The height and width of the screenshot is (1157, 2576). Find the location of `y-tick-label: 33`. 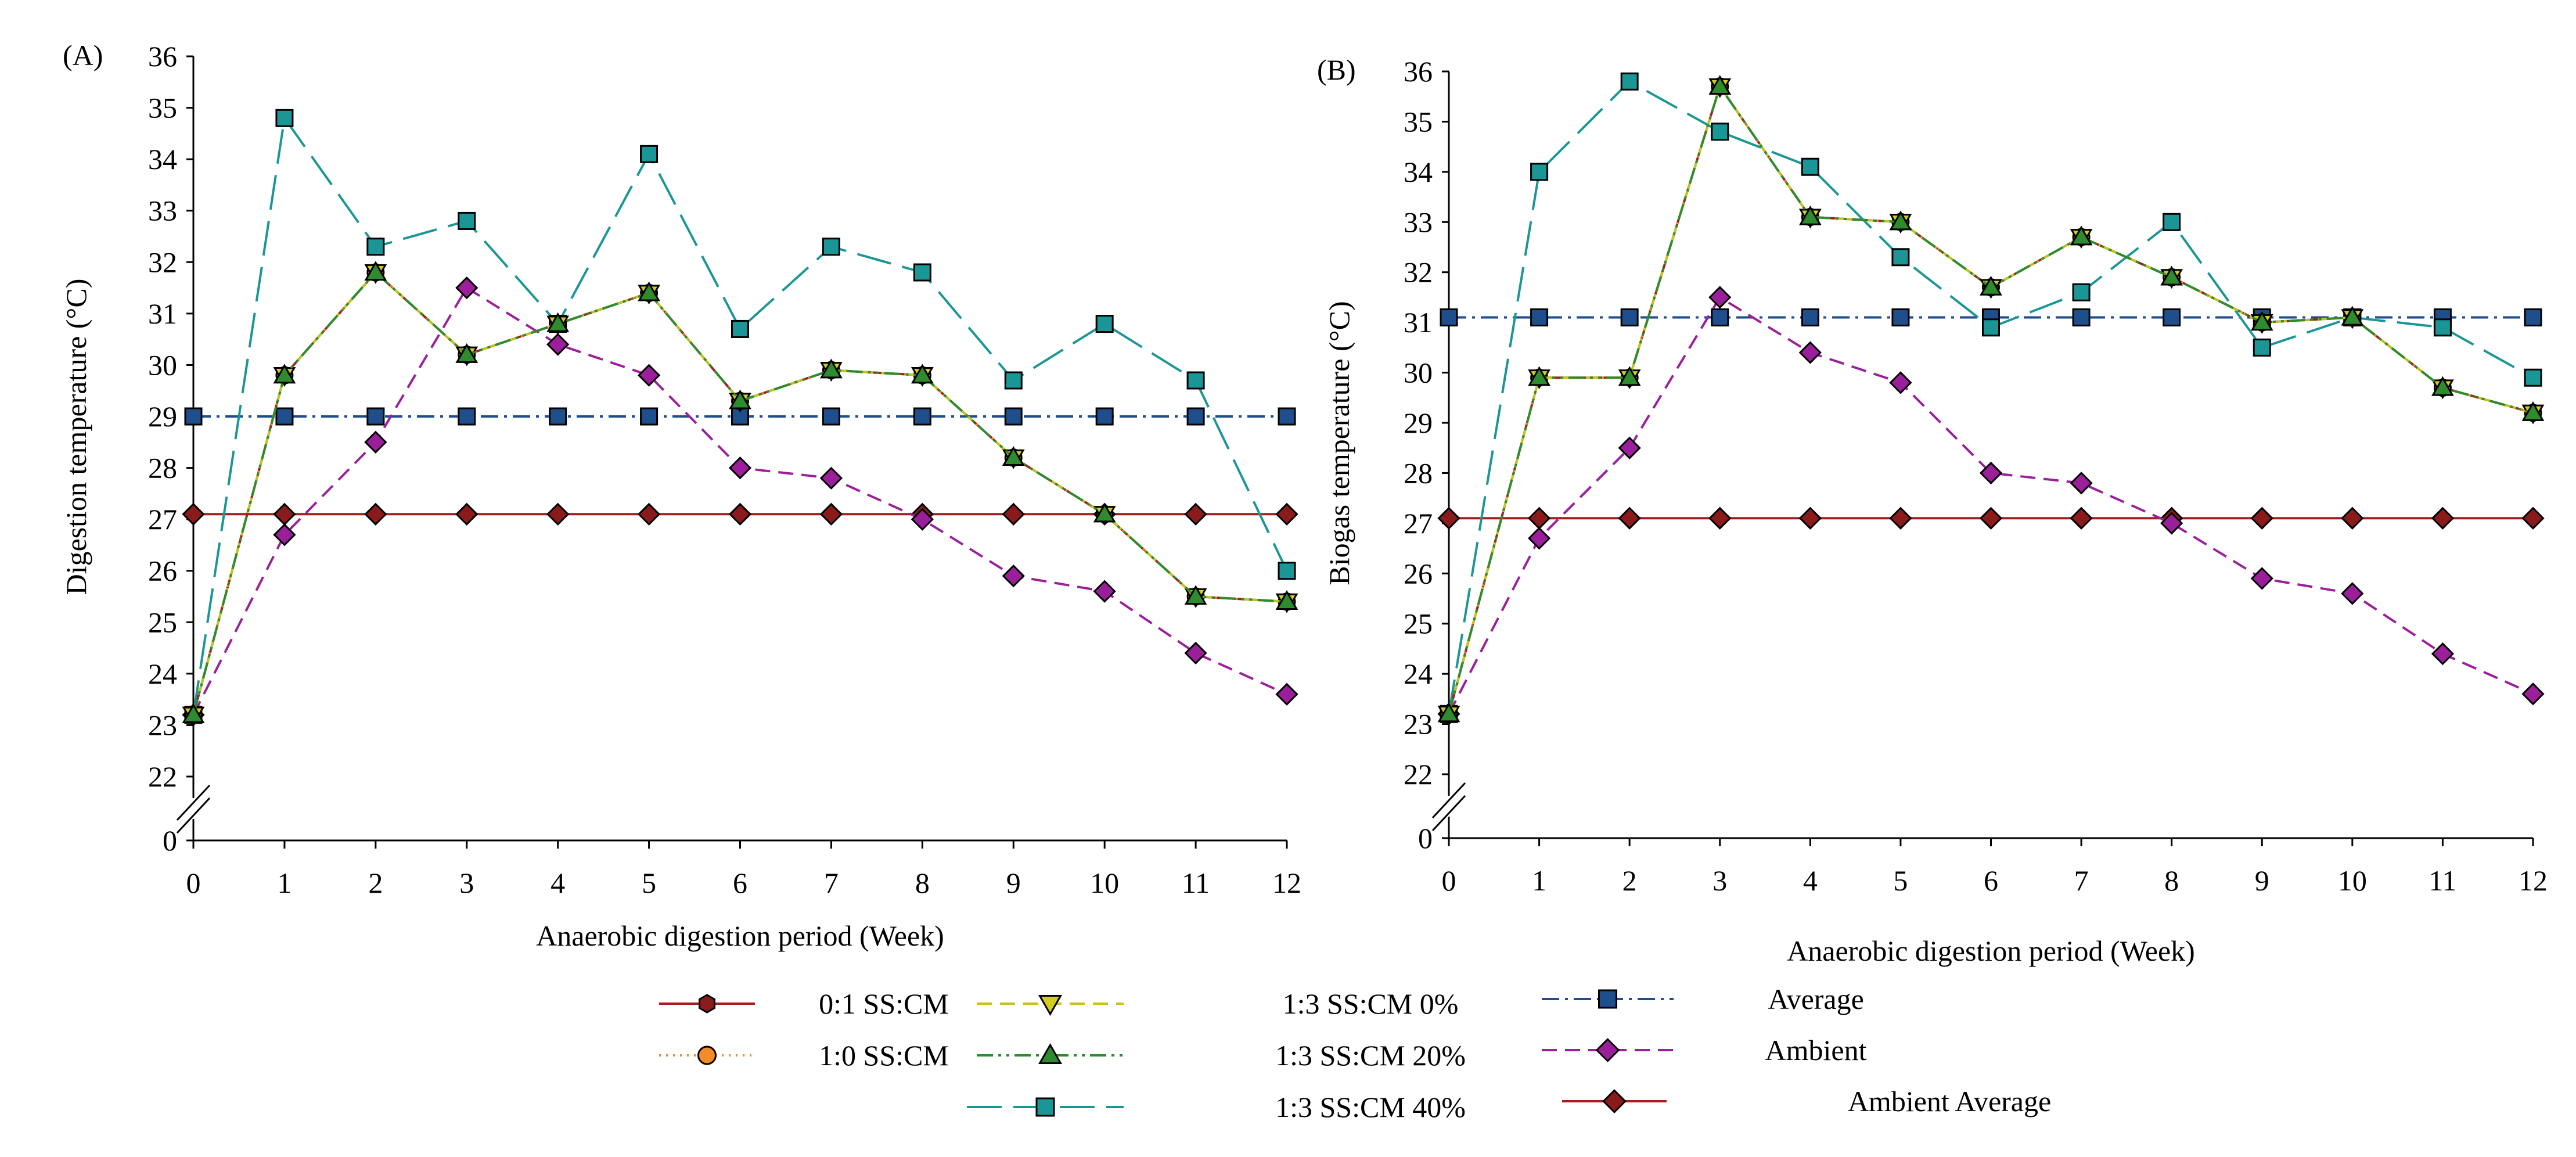

y-tick-label: 33 is located at coordinates (162, 211).